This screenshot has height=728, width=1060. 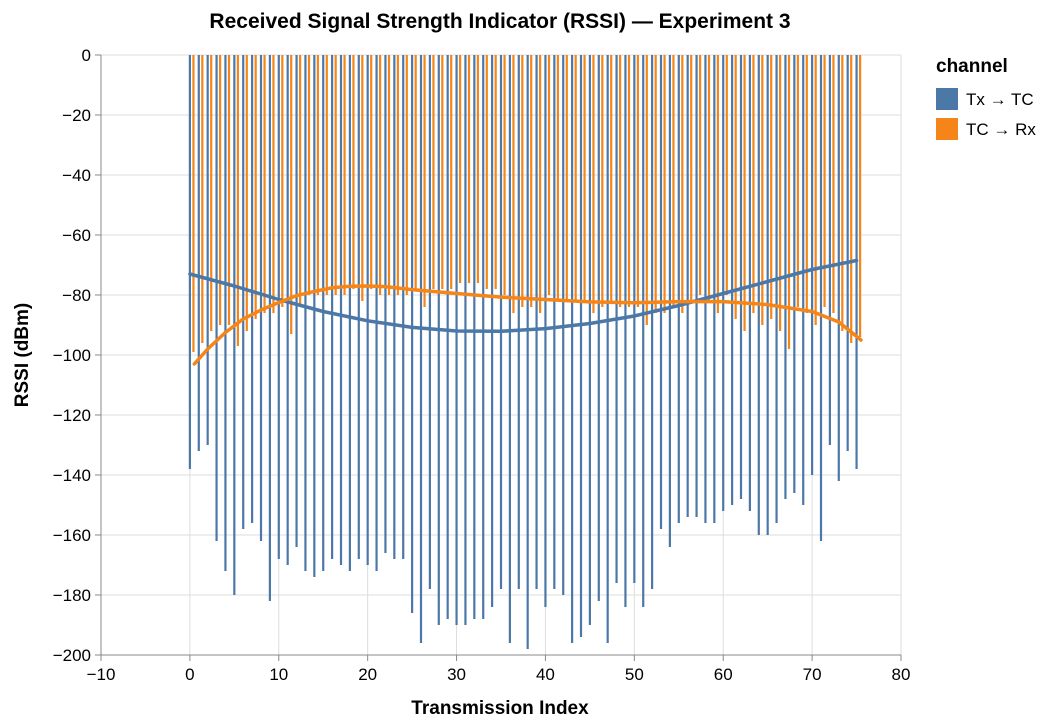 What do you see at coordinates (72, 355) in the screenshot?
I see `y-tick-label: −100` at bounding box center [72, 355].